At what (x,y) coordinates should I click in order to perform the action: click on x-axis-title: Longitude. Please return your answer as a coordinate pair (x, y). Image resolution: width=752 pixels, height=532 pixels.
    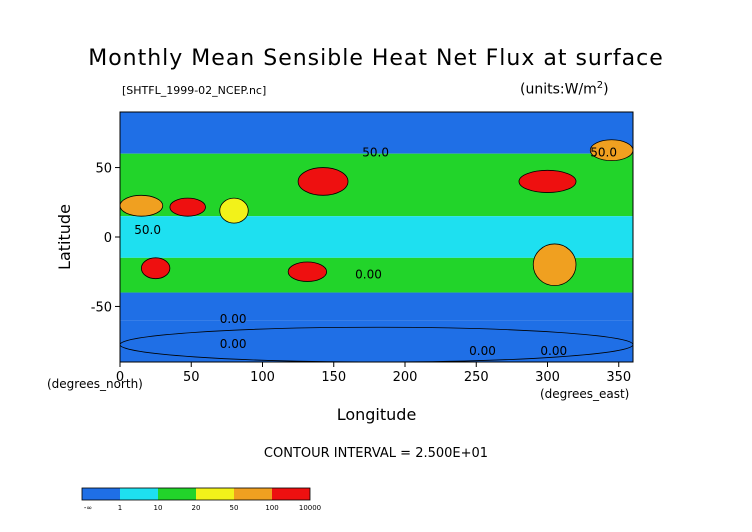
    Looking at the image, I should click on (377, 414).